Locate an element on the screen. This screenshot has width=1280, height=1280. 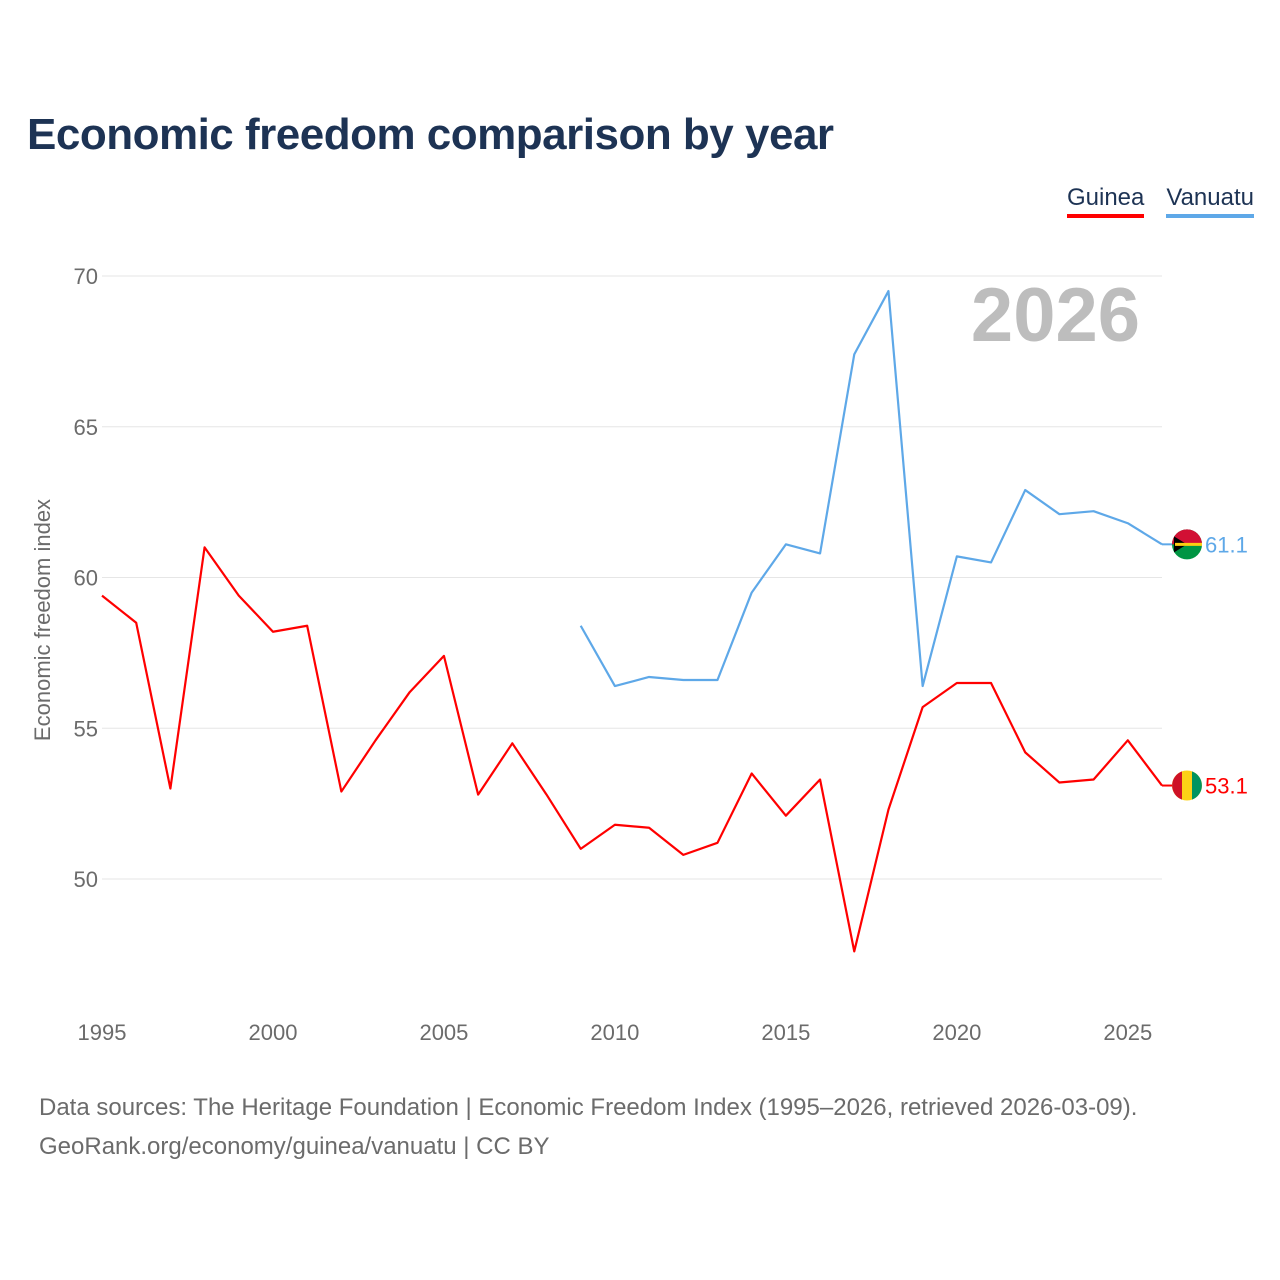
chart-title: Economic freedom comparison by year is located at coordinates (430, 134).